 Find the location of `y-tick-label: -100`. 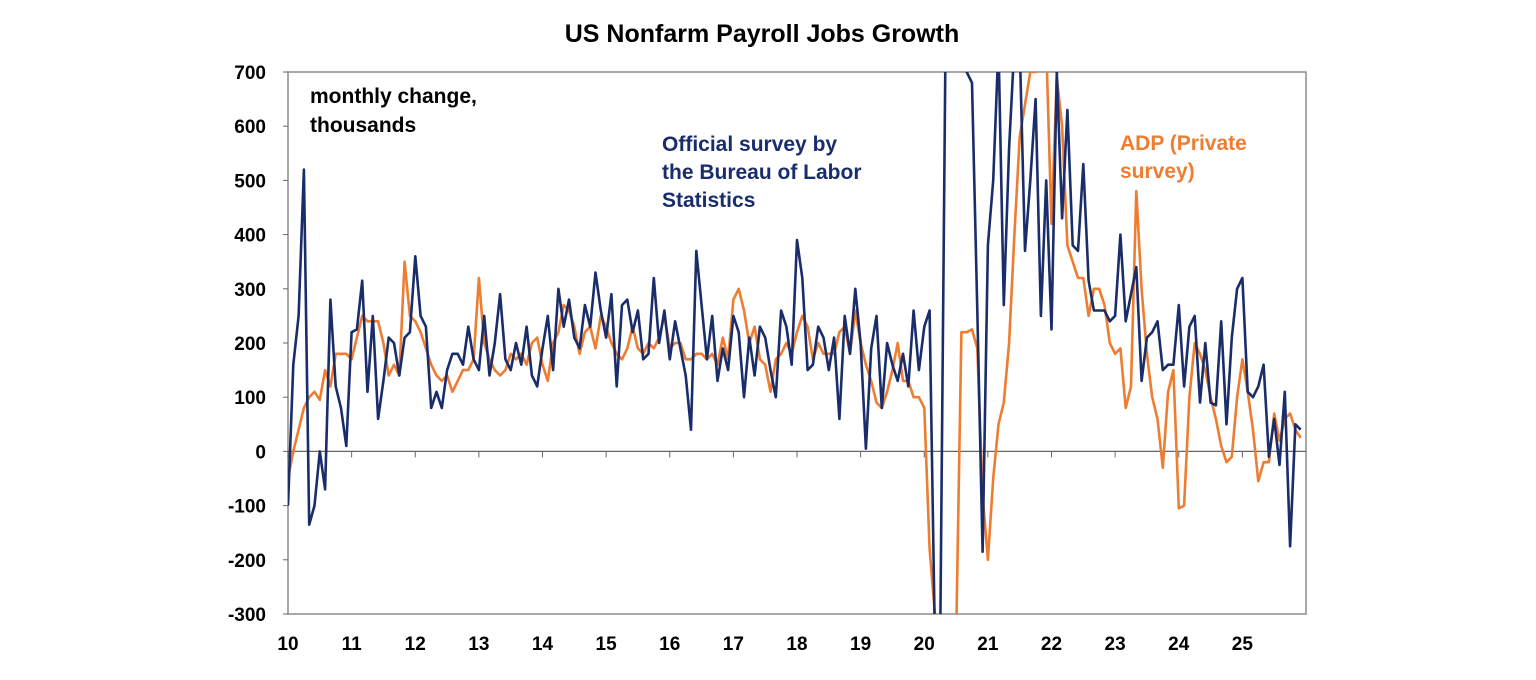

y-tick-label: -100 is located at coordinates (247, 507).